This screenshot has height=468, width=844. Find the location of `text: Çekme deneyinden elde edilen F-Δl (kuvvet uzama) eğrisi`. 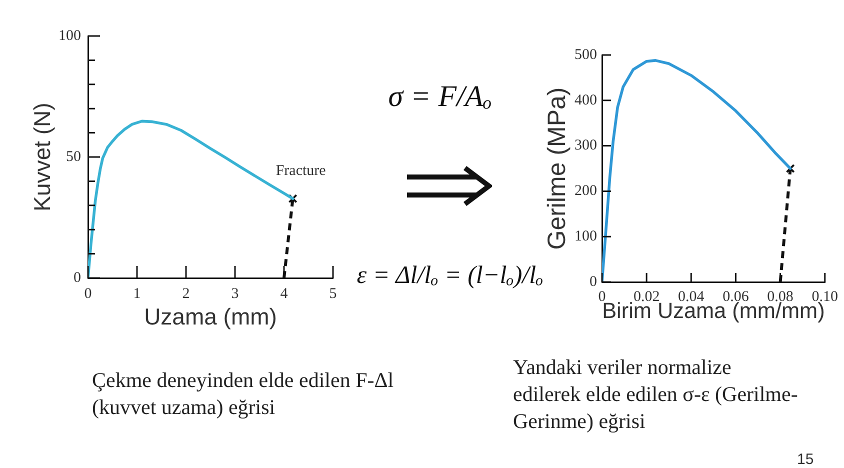

text: Çekme deneyinden elde edilen F-Δl (kuvvet uzama) eğrisi is located at coordinates (243, 394).